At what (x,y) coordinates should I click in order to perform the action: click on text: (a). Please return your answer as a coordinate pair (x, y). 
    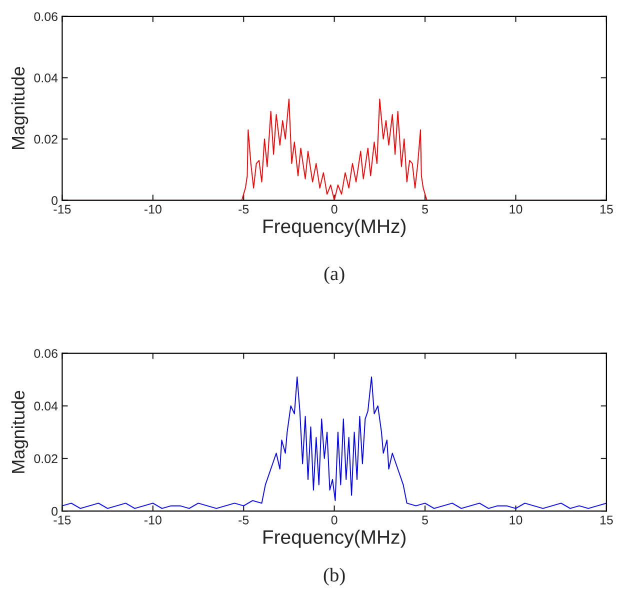
    Looking at the image, I should click on (334, 275).